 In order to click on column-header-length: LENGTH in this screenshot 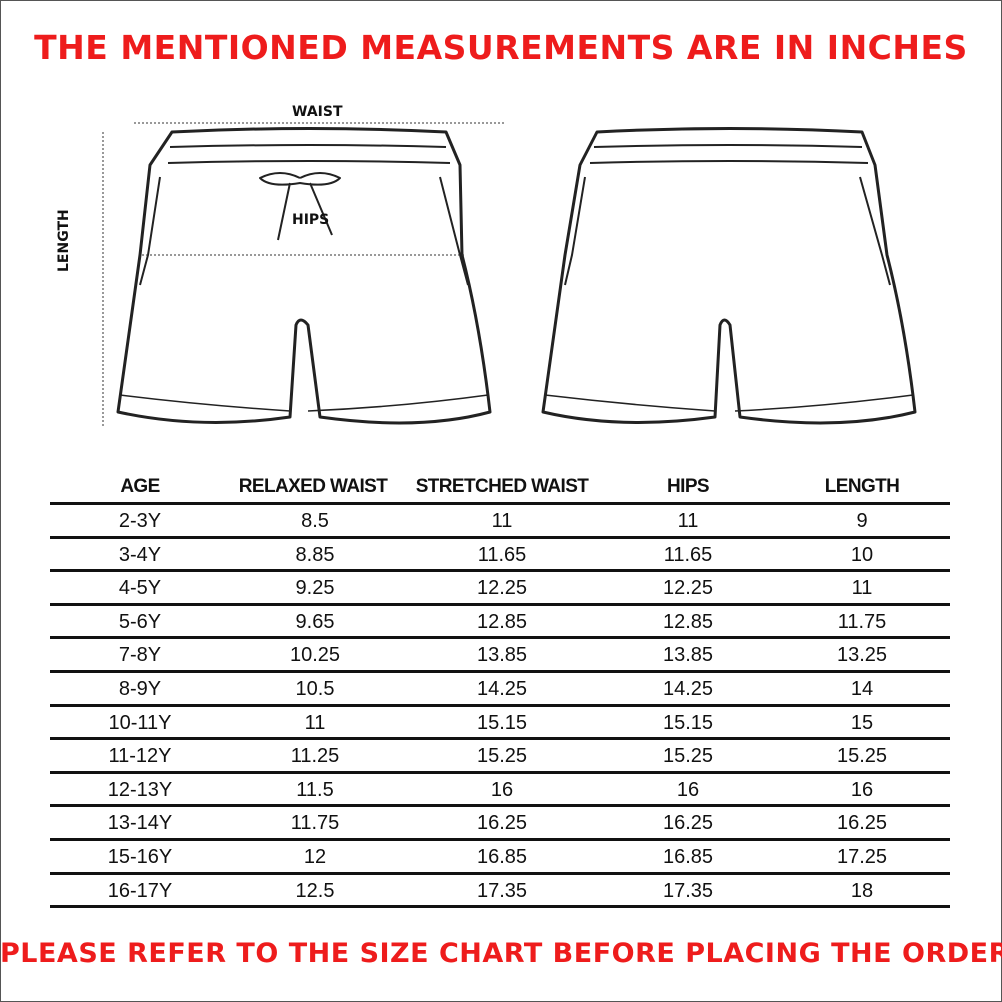, I will do `click(862, 486)`.